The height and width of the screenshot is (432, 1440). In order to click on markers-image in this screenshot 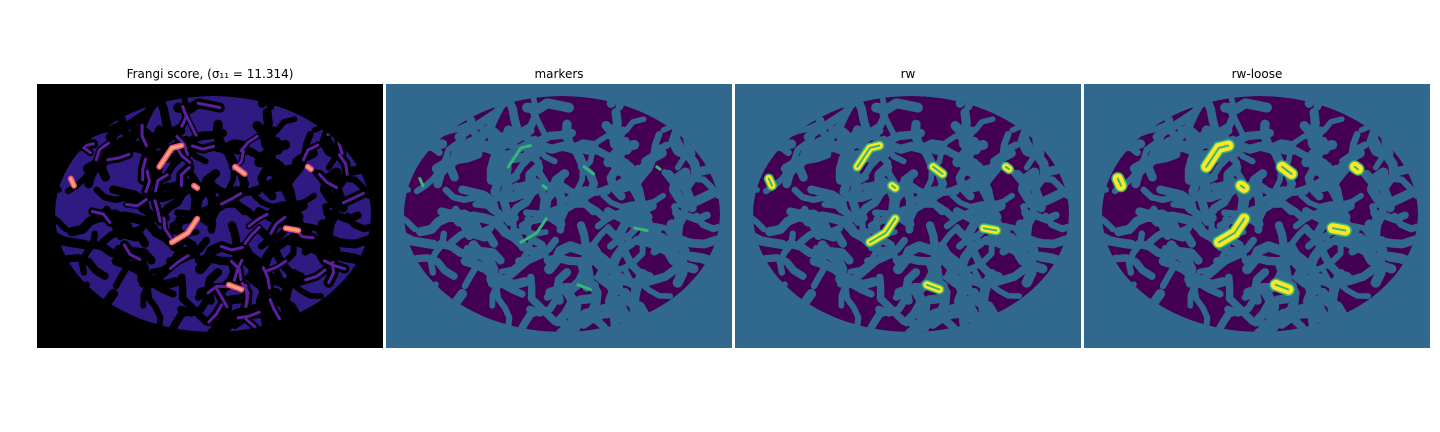, I will do `click(559, 216)`.